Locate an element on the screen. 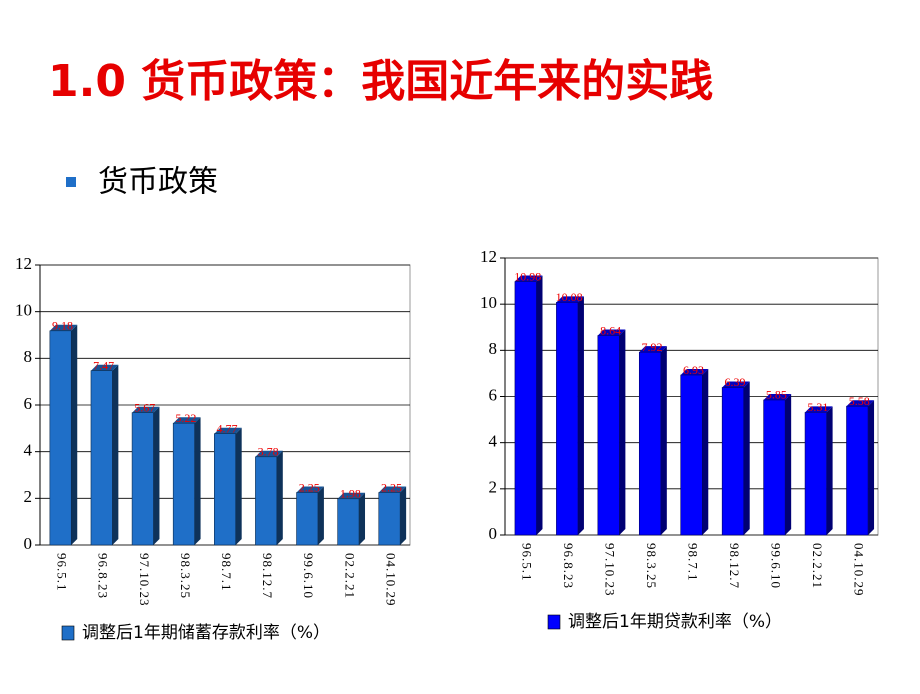 Image resolution: width=920 pixels, height=694 pixels. value-label: 3.78 is located at coordinates (268, 452).